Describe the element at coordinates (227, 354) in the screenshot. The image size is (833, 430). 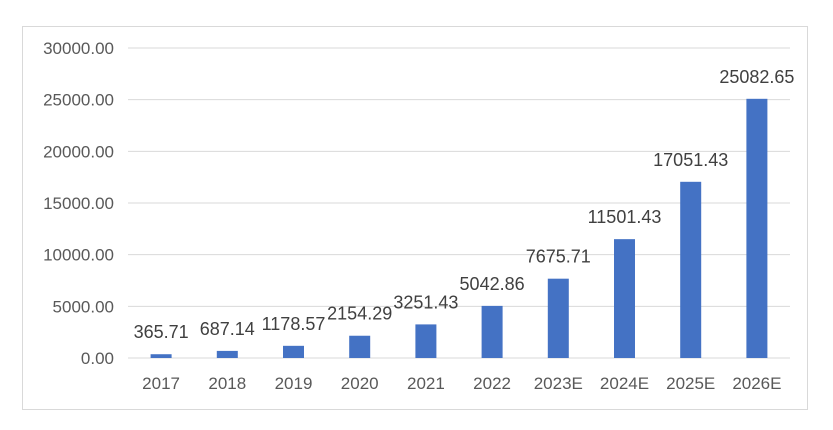
I see `bar-2018` at that location.